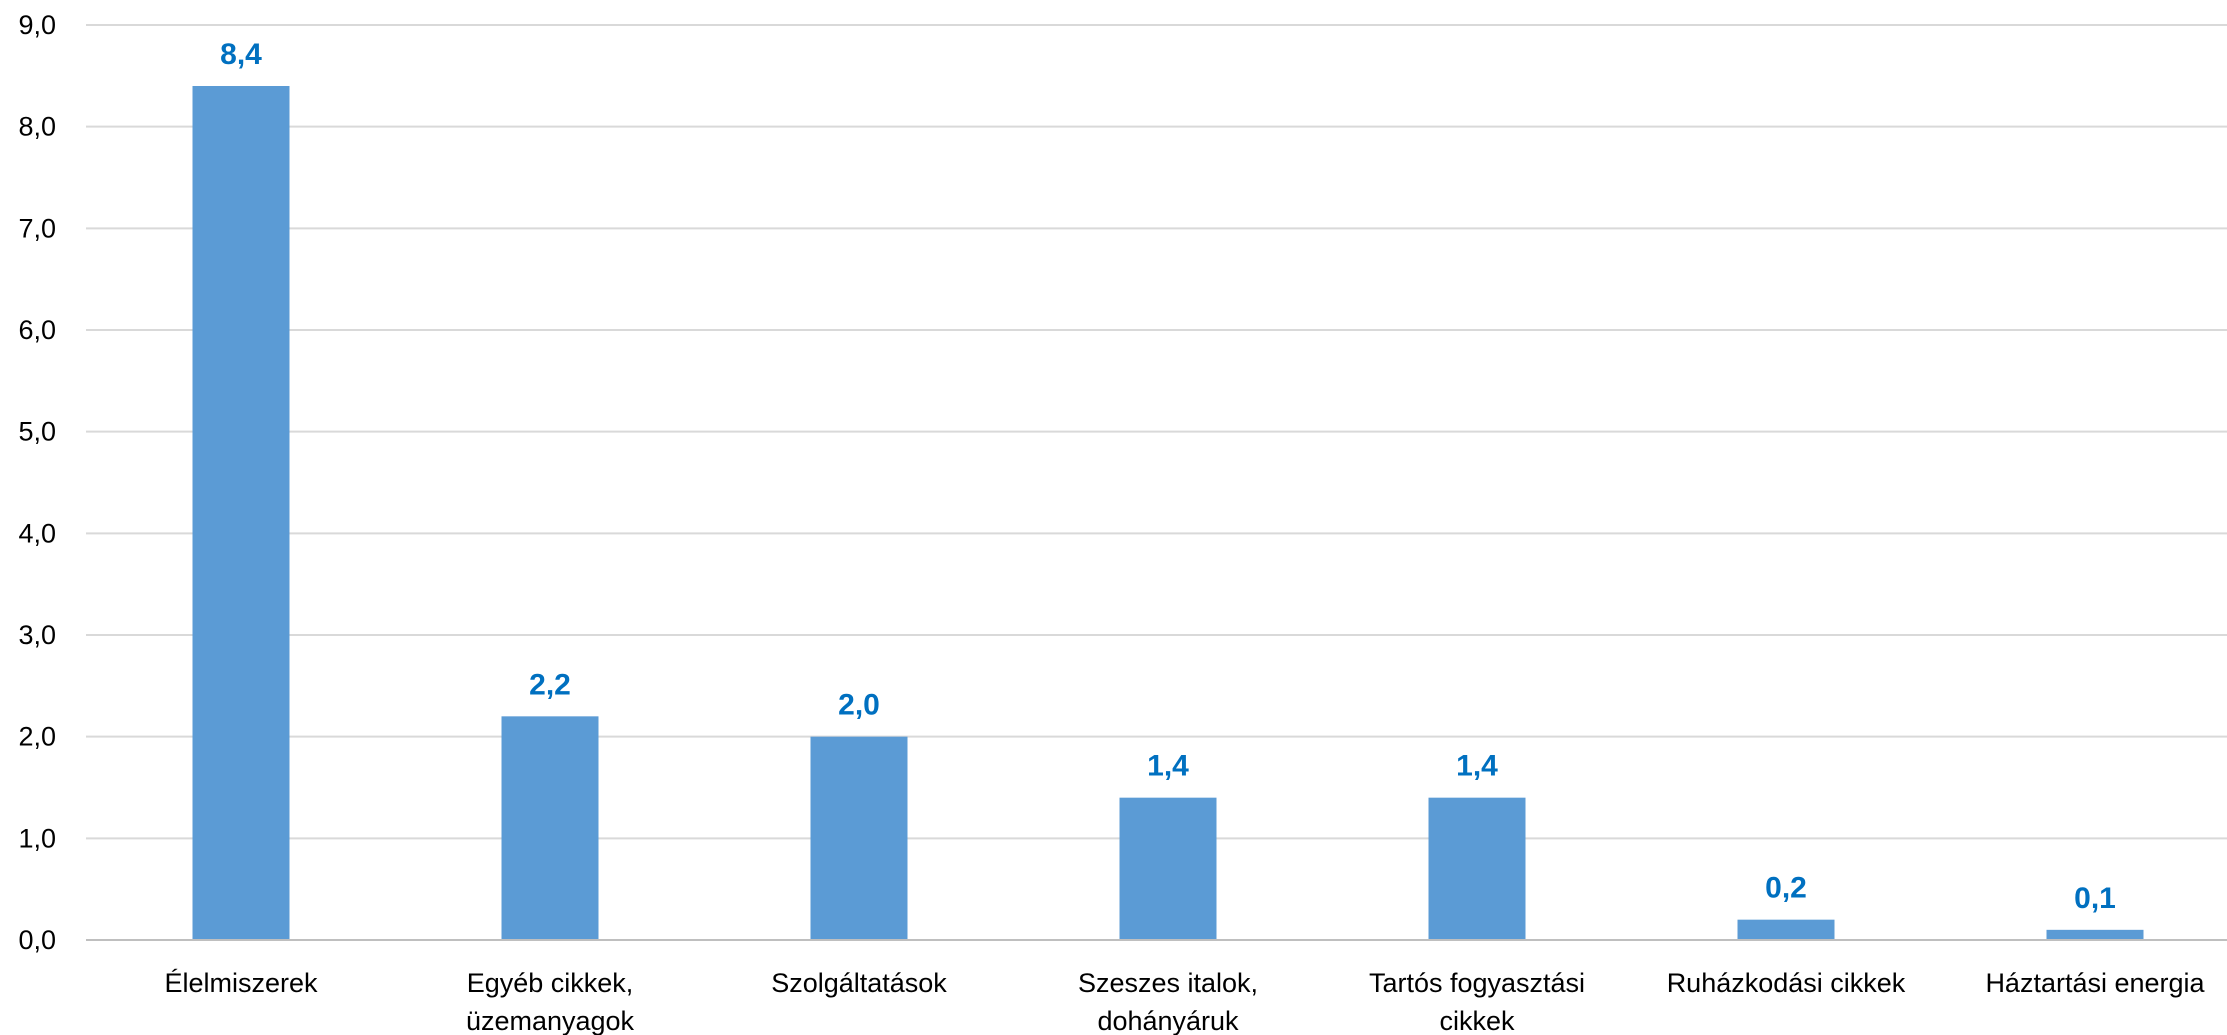 The height and width of the screenshot is (1035, 2227). What do you see at coordinates (1168, 1001) in the screenshot?
I see `x-category-label: Szeszes italok, dohányáruk` at bounding box center [1168, 1001].